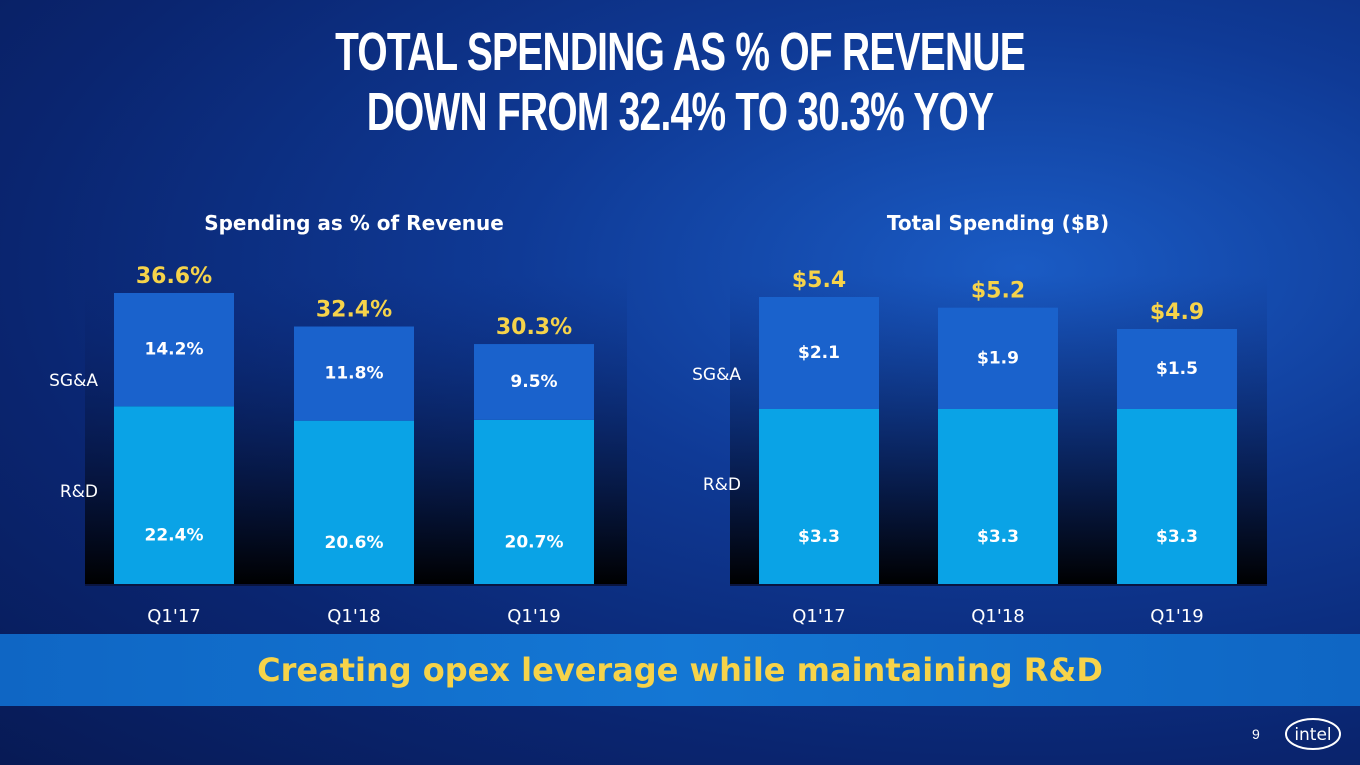  I want to click on data-label-rd-0: $3.3, so click(819, 537).